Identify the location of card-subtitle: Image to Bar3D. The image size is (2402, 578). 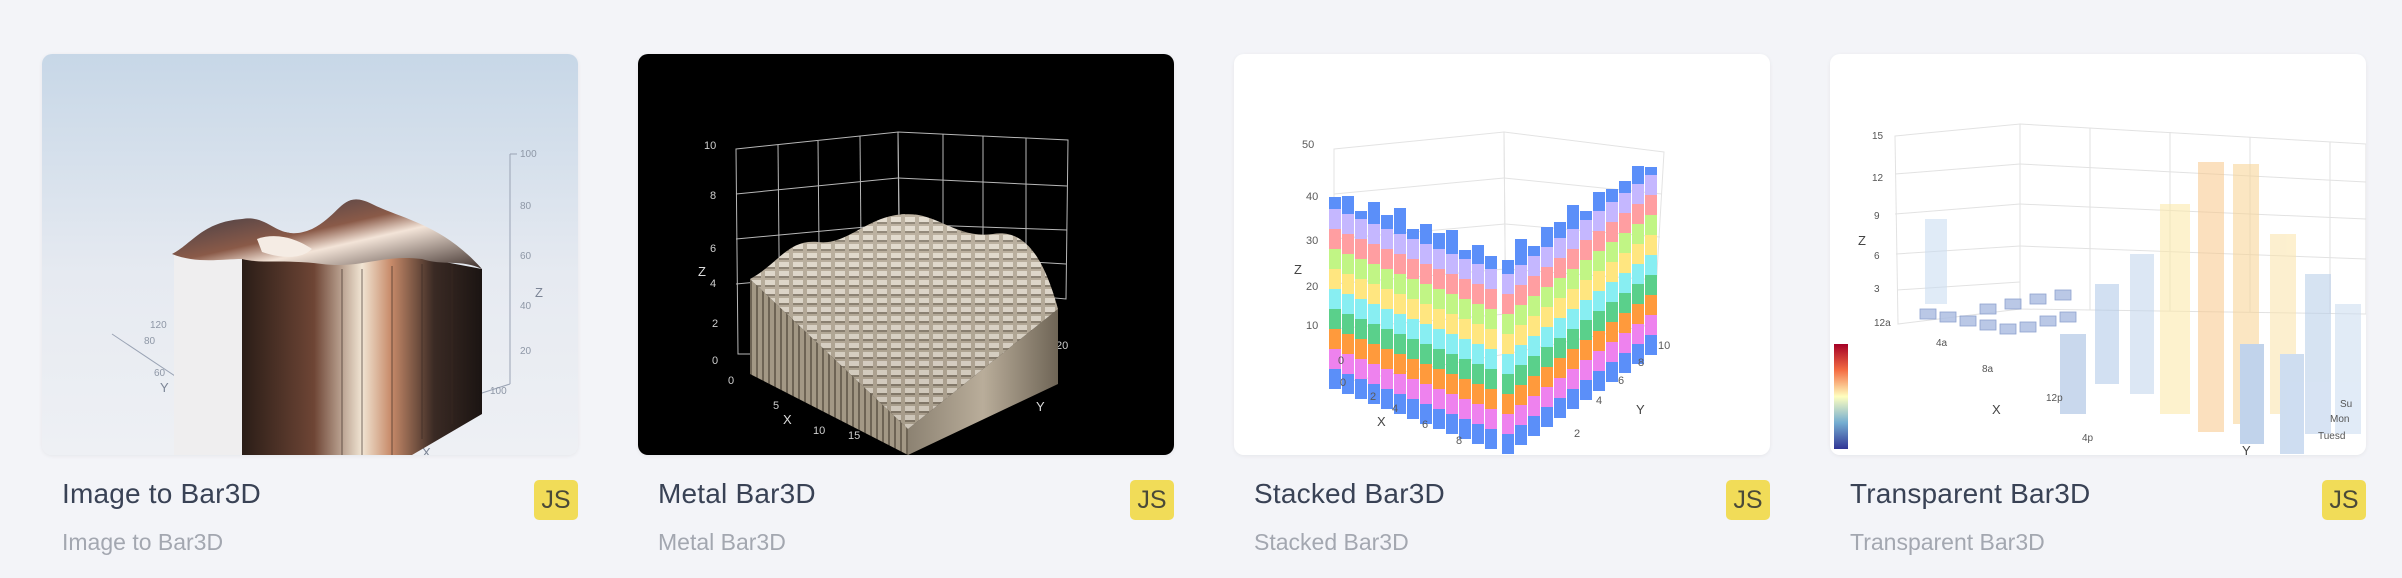
(143, 542).